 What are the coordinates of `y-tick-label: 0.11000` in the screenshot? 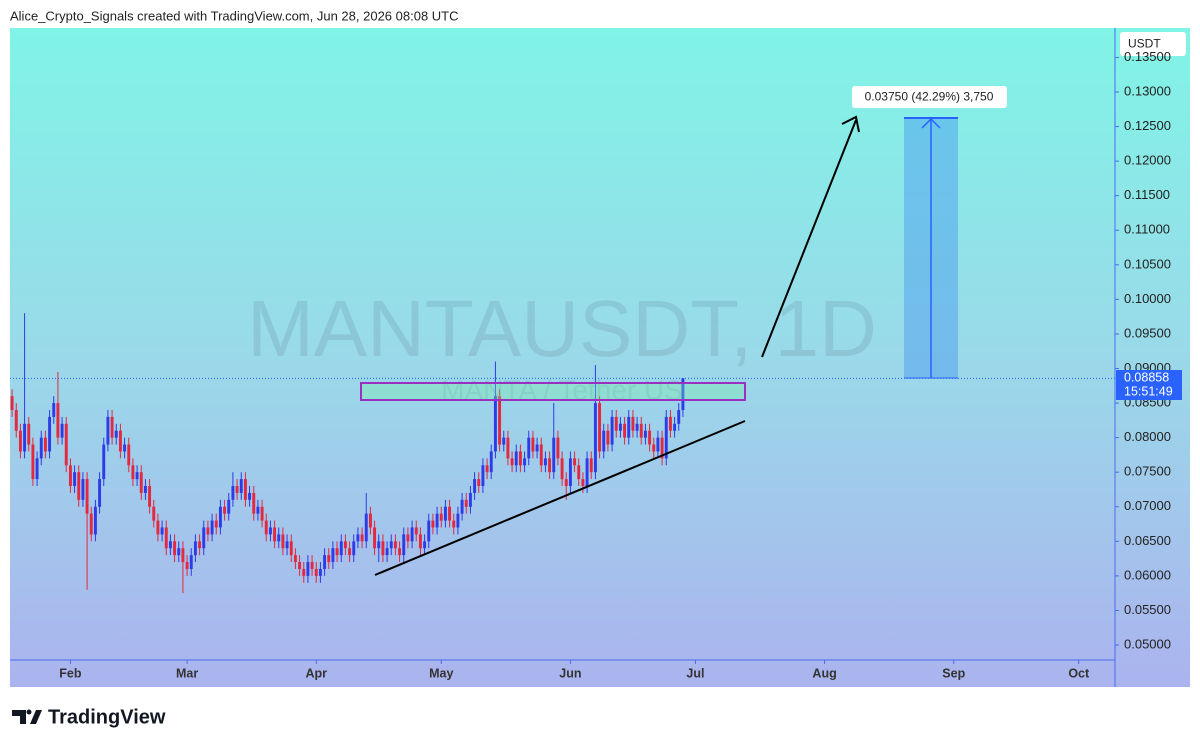 It's located at (1147, 229).